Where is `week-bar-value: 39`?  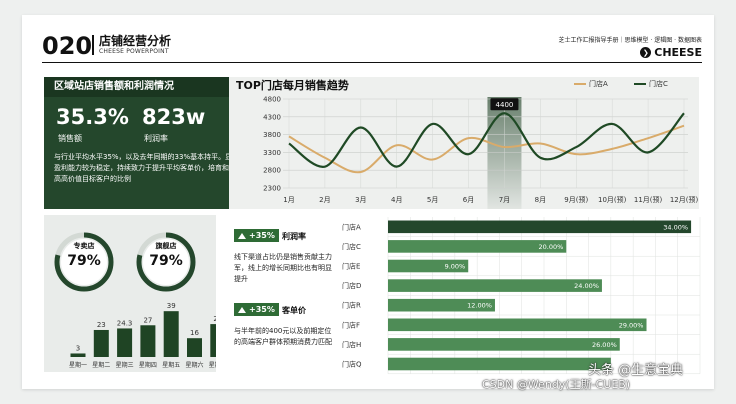
week-bar-value: 39 is located at coordinates (171, 306).